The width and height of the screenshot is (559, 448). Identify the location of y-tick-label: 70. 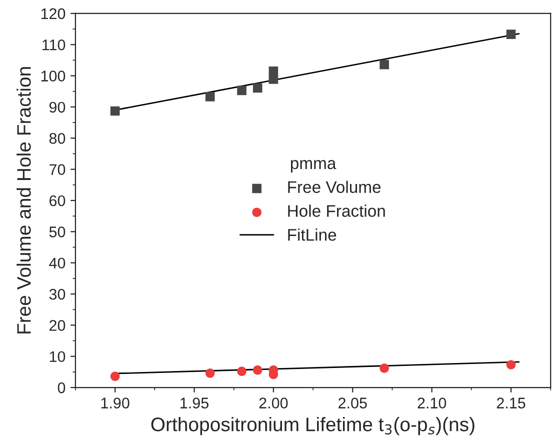
(58, 169).